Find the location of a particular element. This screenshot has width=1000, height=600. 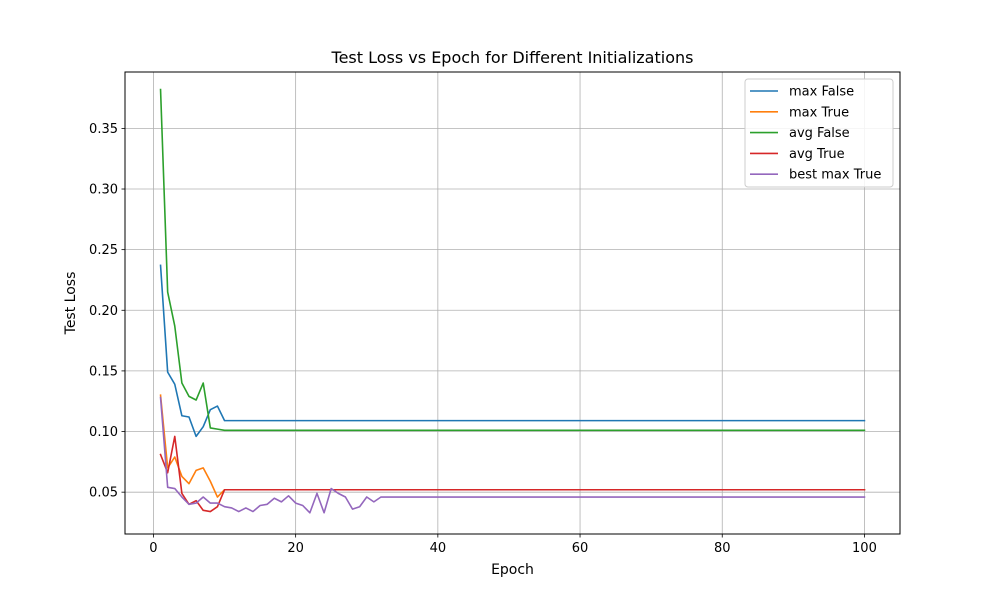

legend-label: avg True is located at coordinates (817, 154).